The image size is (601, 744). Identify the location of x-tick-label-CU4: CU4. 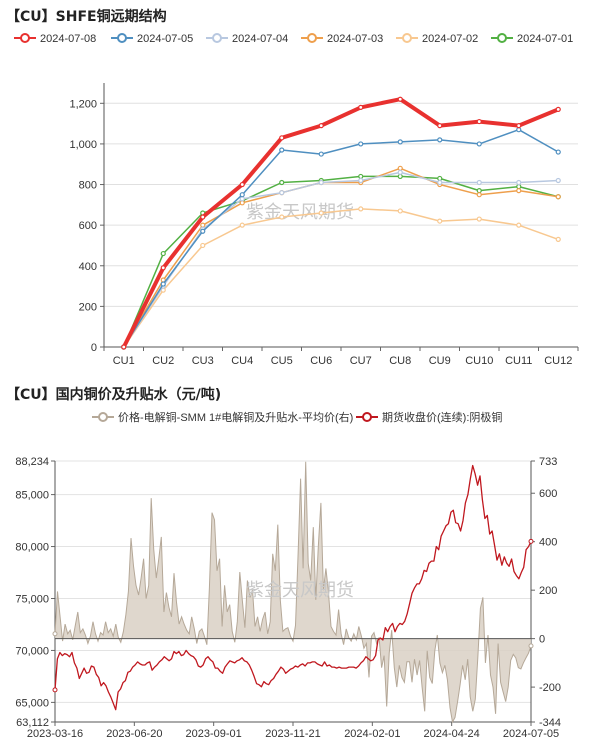
(242, 361).